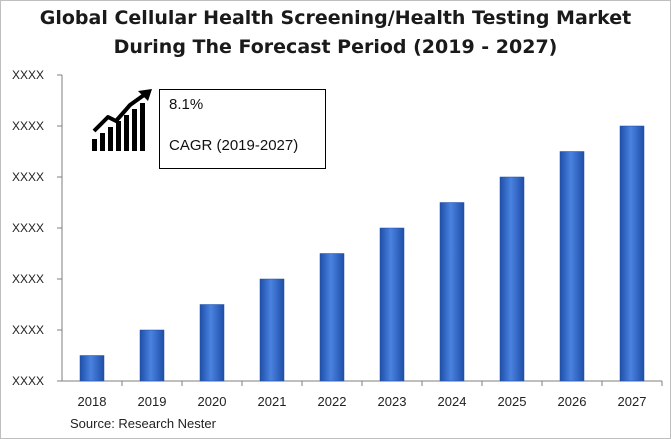  Describe the element at coordinates (143, 423) in the screenshot. I see `source-note: Source: Research Nester` at that location.